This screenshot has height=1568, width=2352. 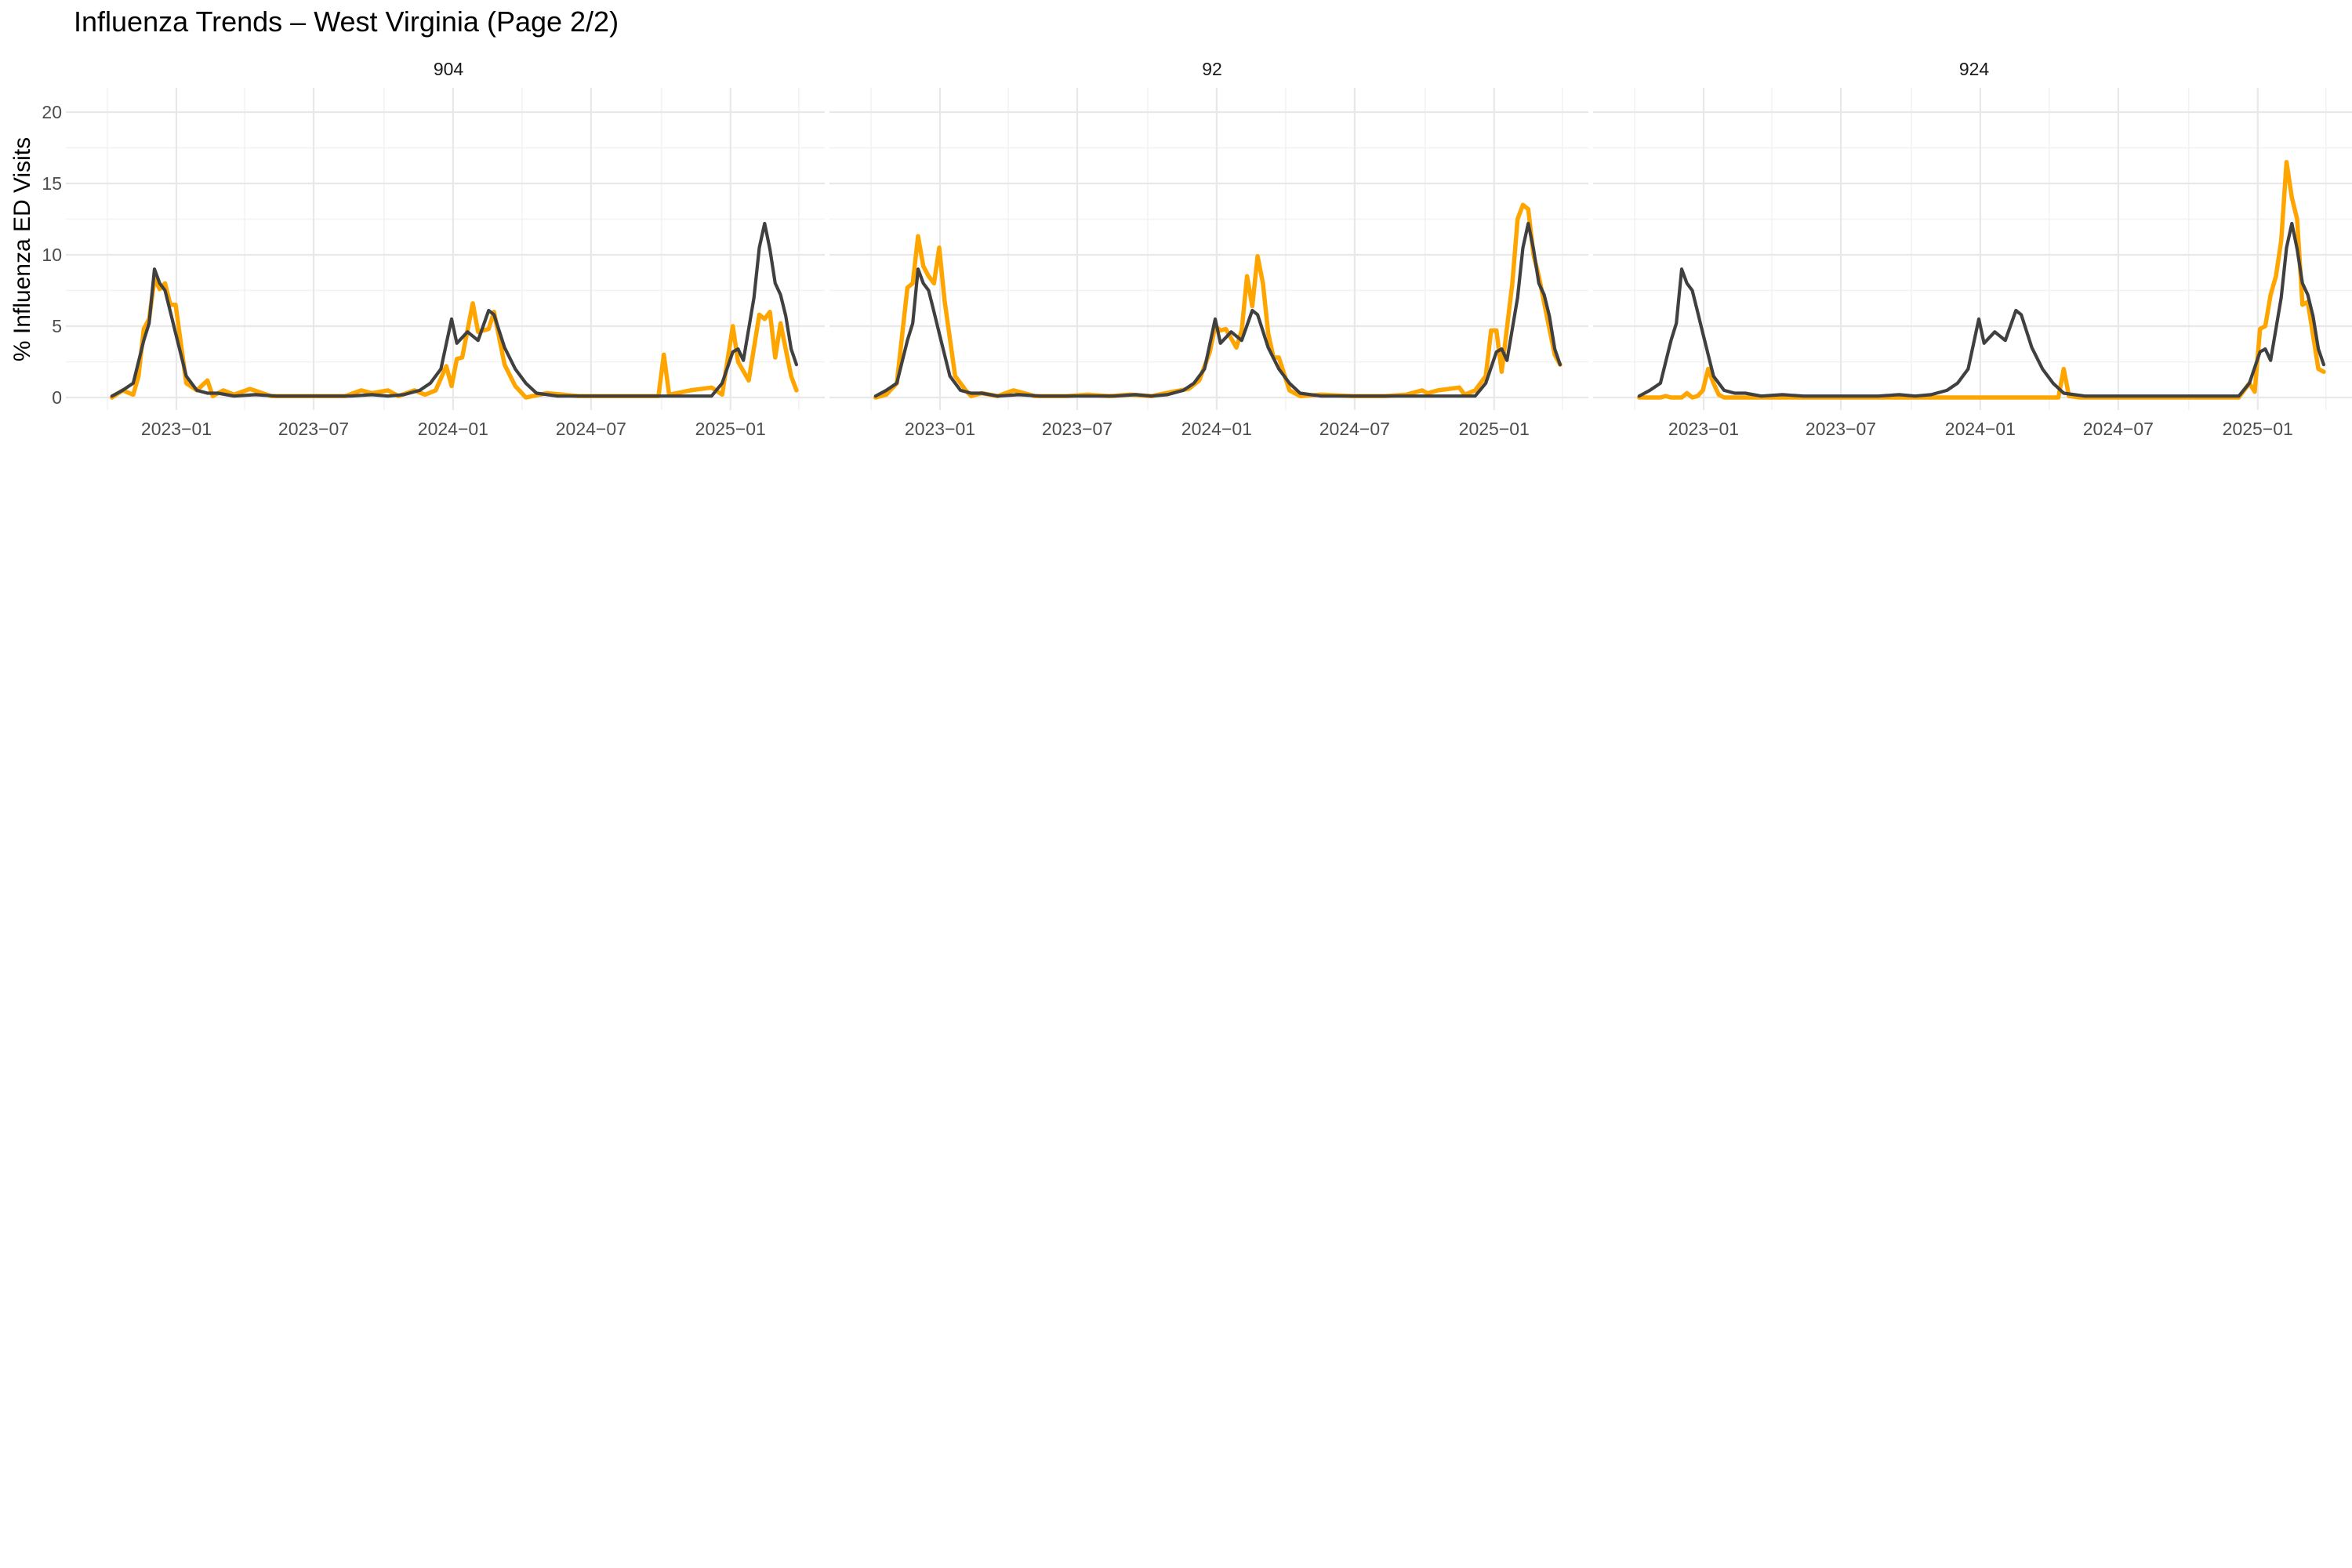 What do you see at coordinates (52, 183) in the screenshot?
I see `y-tick-label: 15` at bounding box center [52, 183].